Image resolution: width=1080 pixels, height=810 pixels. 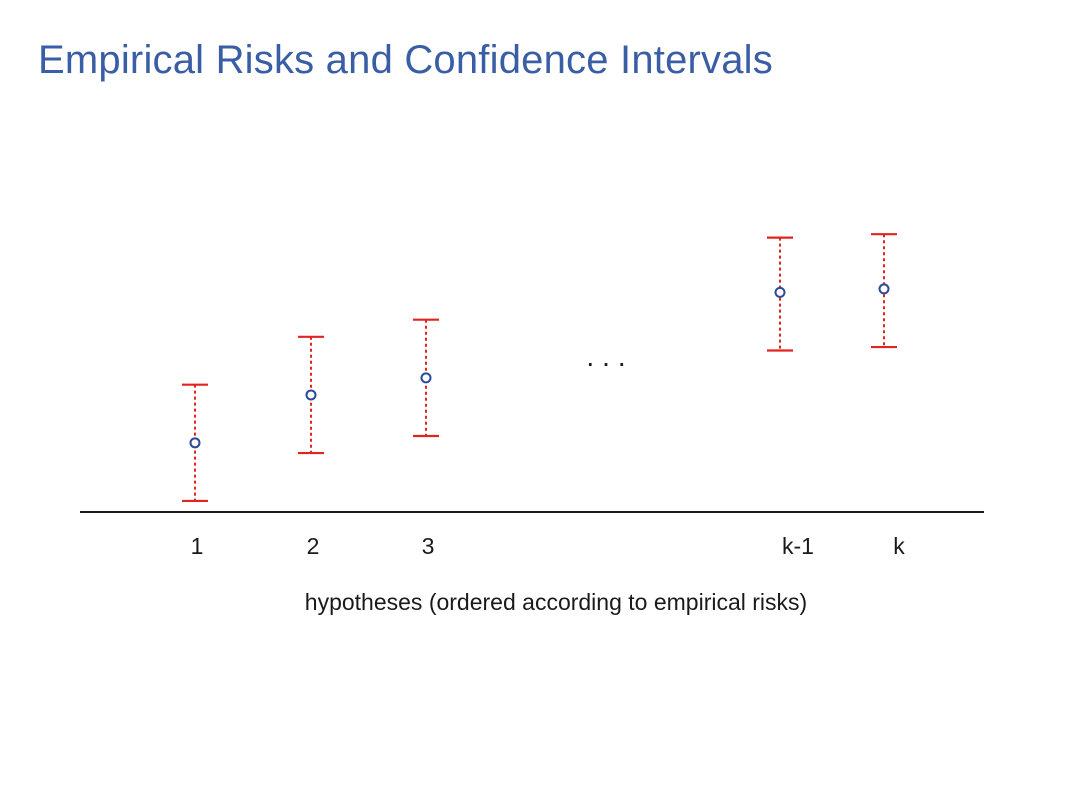 I want to click on slide-title: Empirical Risks and Confidence Intervals, so click(x=405, y=60).